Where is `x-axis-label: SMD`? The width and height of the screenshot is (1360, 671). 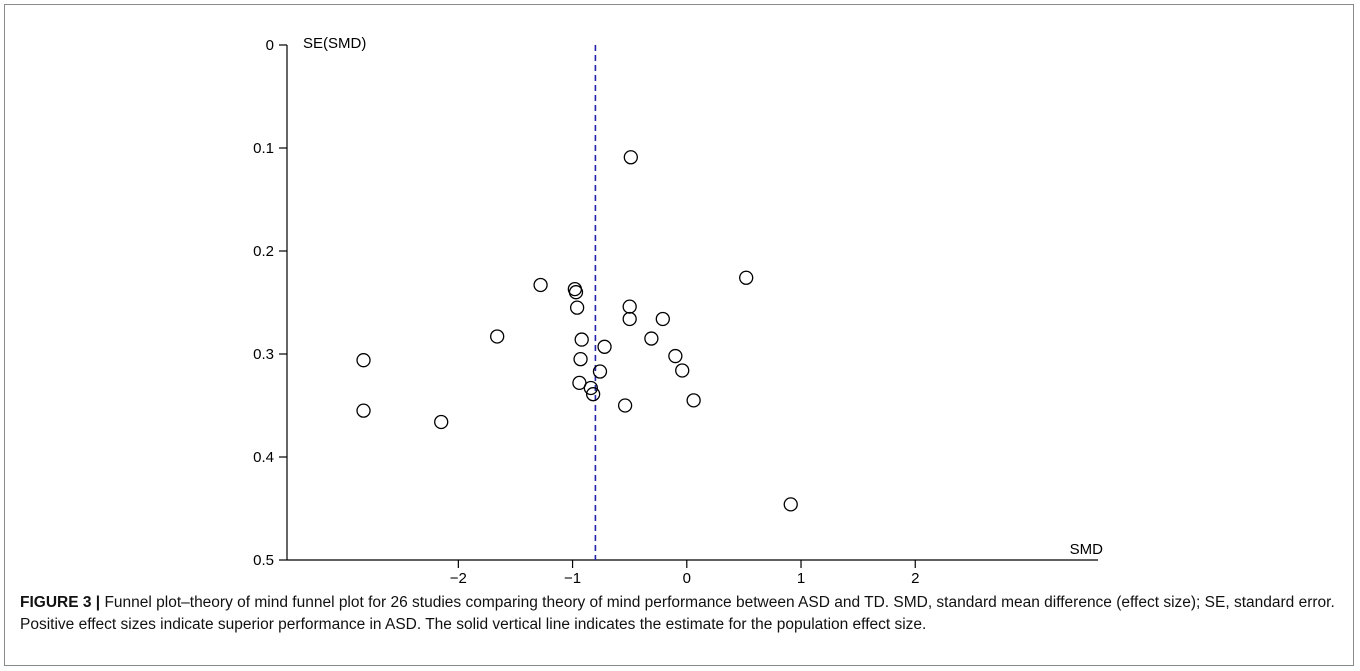
x-axis-label: SMD is located at coordinates (1087, 549).